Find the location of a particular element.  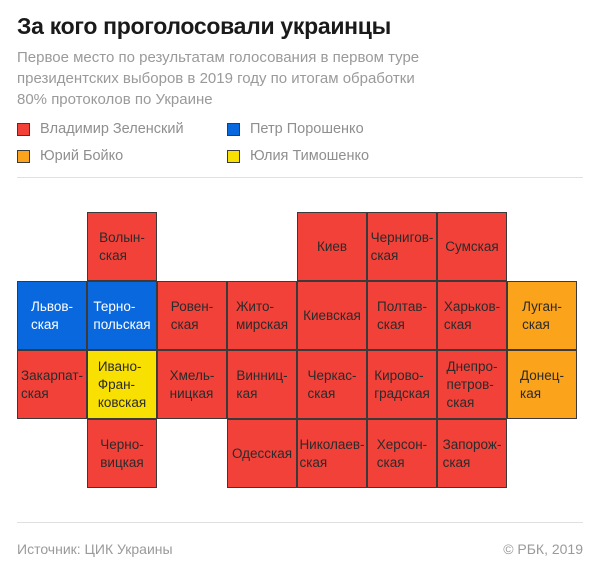

region-tile-label: Киев is located at coordinates (332, 246).